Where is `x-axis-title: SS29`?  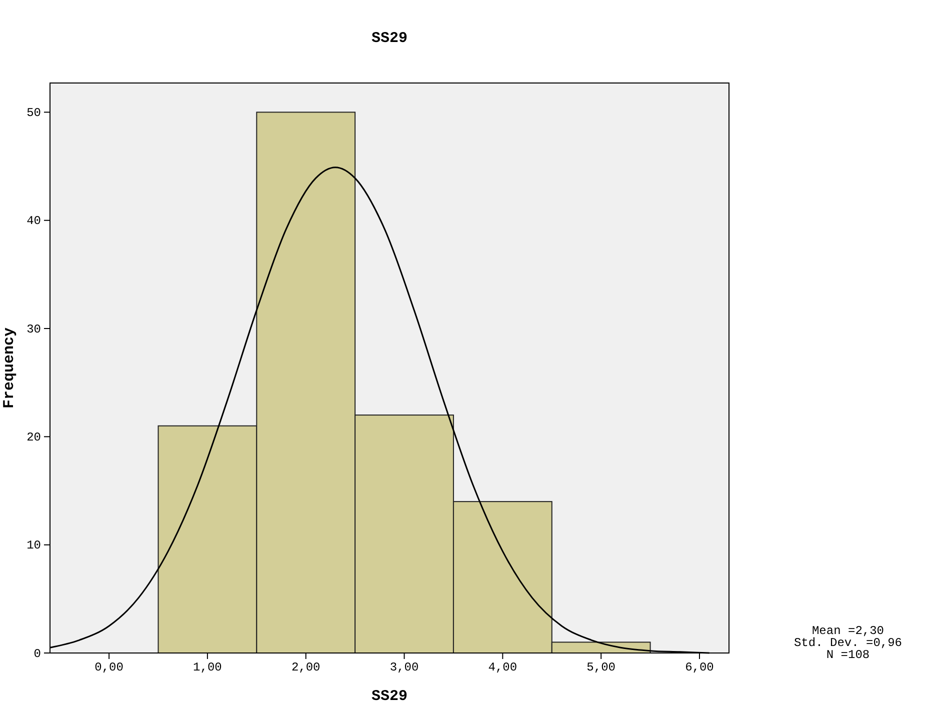 x-axis-title: SS29 is located at coordinates (389, 696).